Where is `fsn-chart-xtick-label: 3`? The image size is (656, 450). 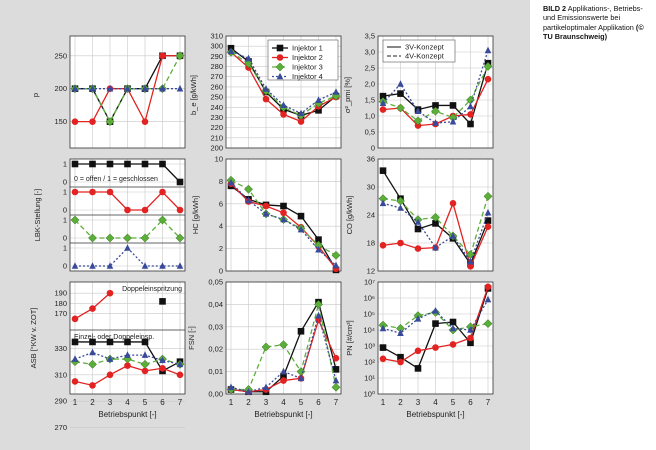
fsn-chart-xtick-label: 3 is located at coordinates (266, 402).